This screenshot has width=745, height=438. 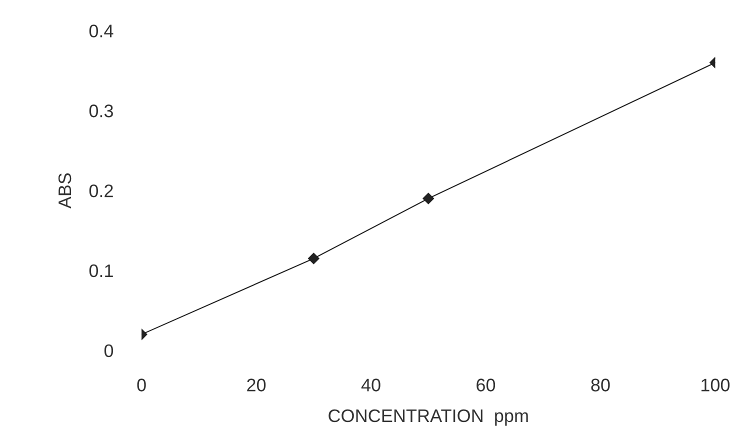 I want to click on y-tick-label: 0.2, so click(x=101, y=191).